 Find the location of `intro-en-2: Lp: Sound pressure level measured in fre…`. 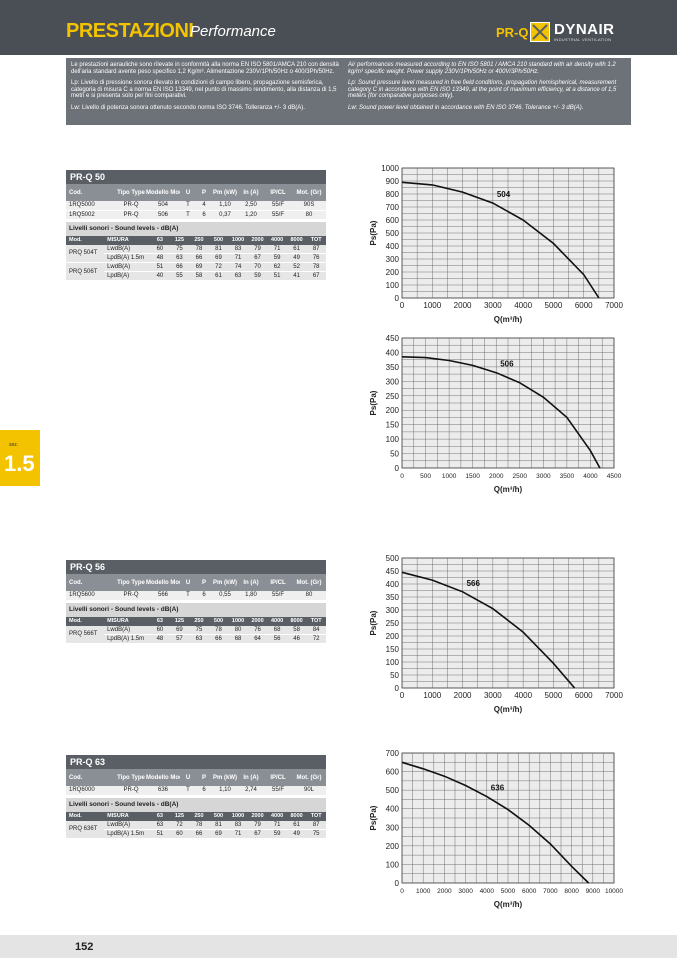

intro-en-2: Lp: Sound pressure level measured in fre… is located at coordinates (482, 90).